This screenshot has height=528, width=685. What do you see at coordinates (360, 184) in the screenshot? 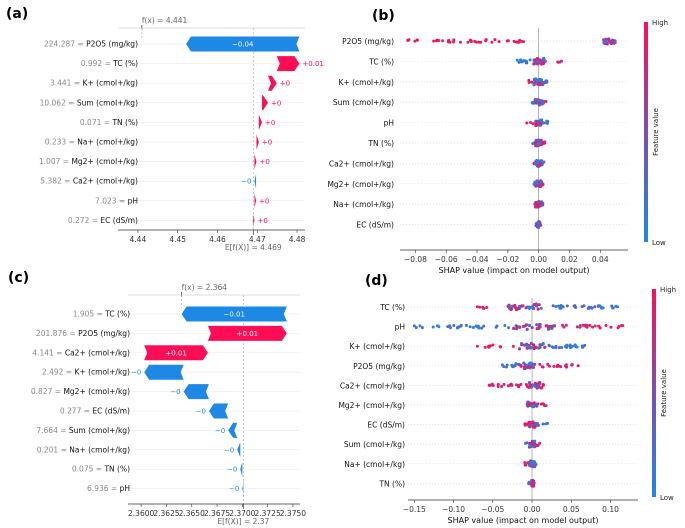
I see `feature-label: Mg2+ (cmol+/kg)` at bounding box center [360, 184].